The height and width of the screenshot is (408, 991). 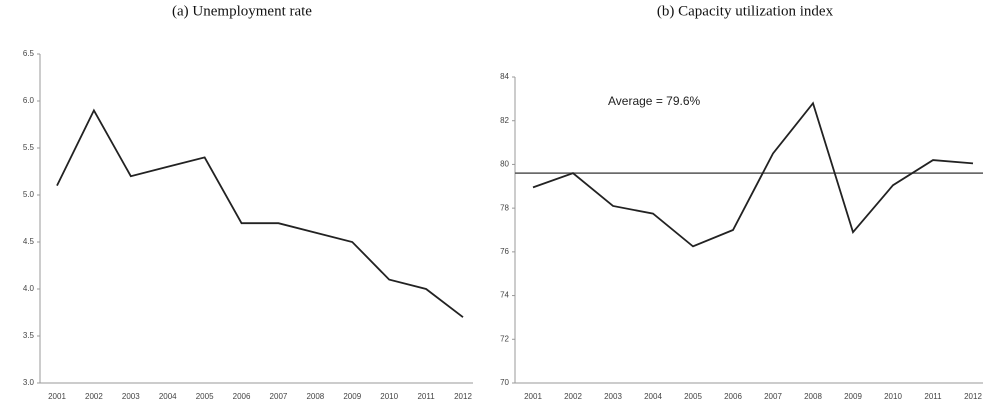 I want to click on y-tick-label: 80, so click(x=504, y=164).